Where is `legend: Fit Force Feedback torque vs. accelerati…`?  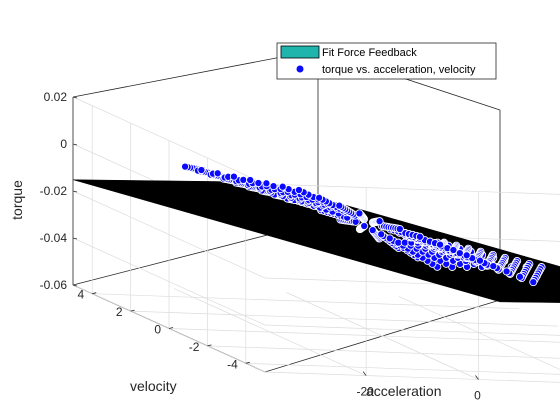
legend: Fit Force Feedback torque vs. accelerati… is located at coordinates (386, 61).